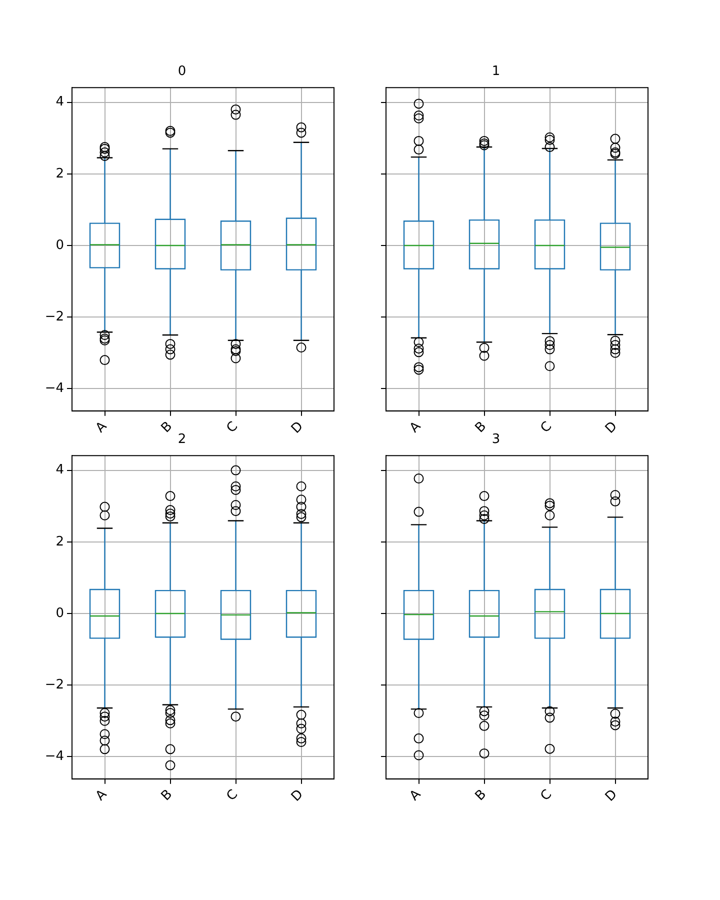 The image size is (720, 900). Describe the element at coordinates (496, 440) in the screenshot. I see `chart-title: 3` at that location.